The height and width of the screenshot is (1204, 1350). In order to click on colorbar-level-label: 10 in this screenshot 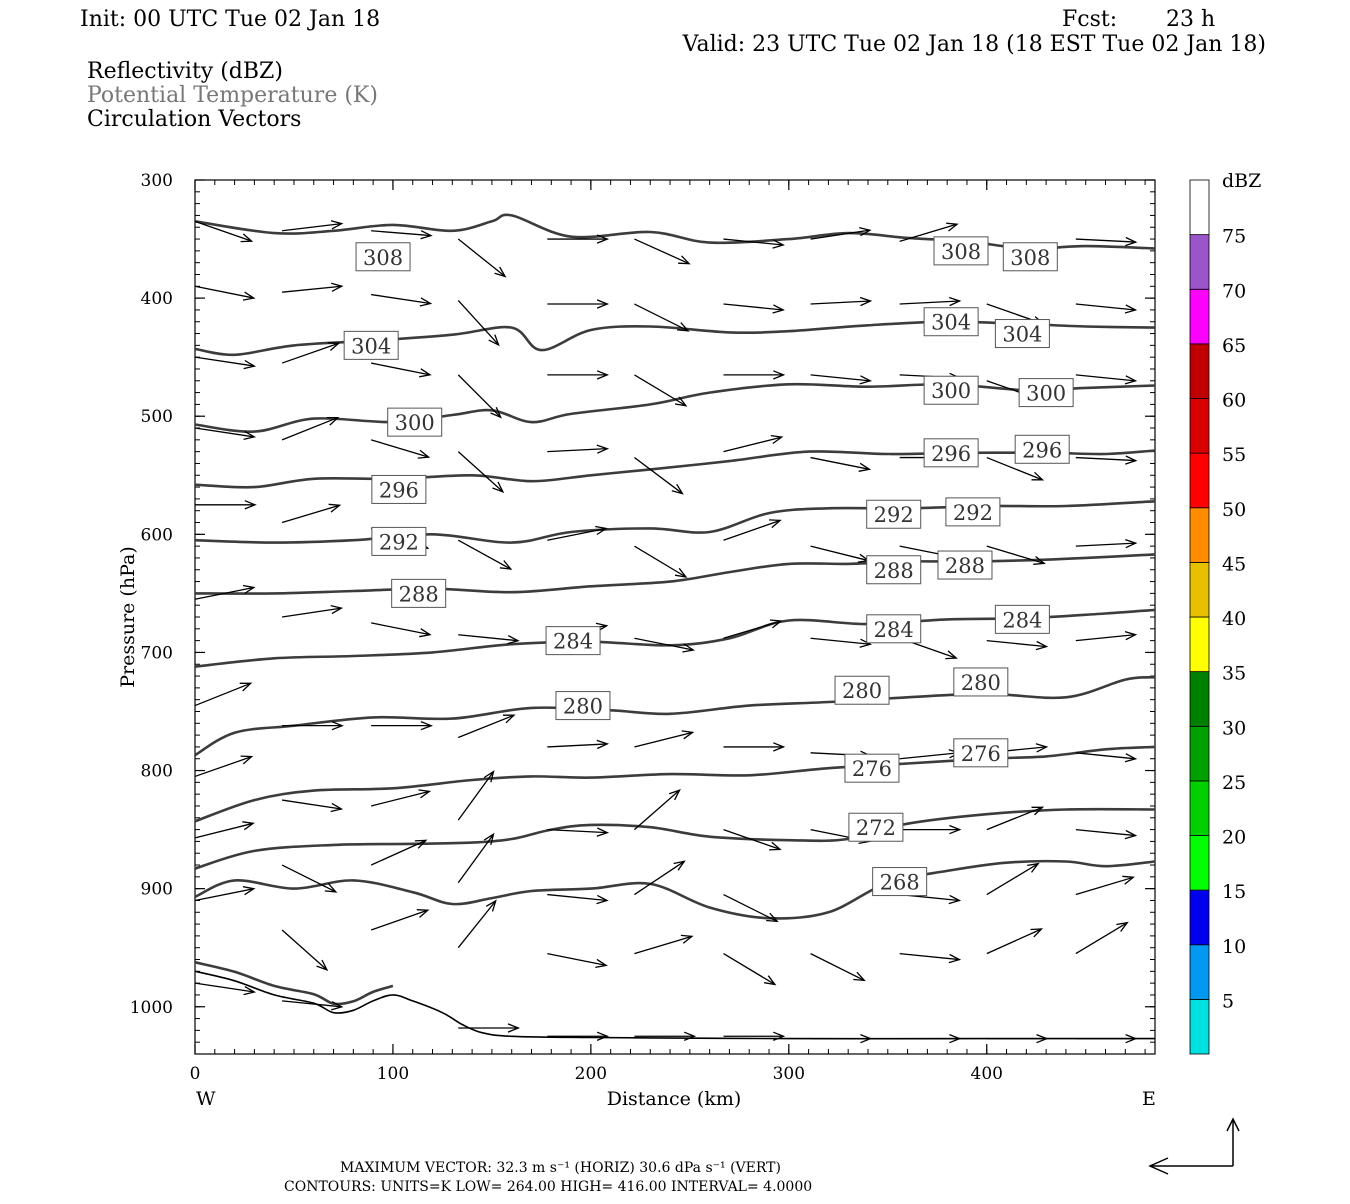, I will do `click(1234, 947)`.